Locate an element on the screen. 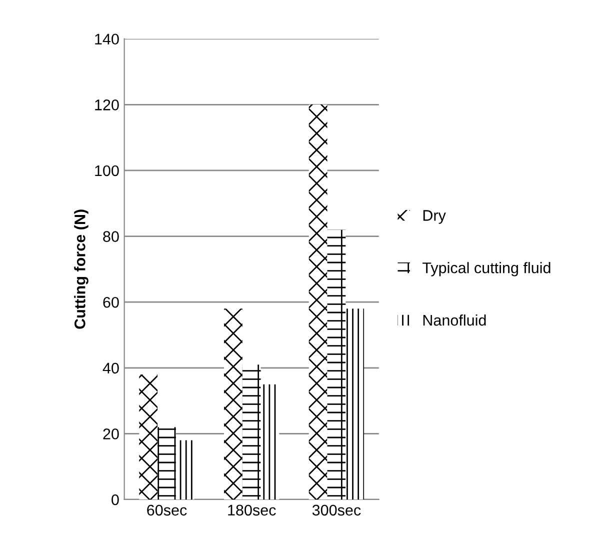 The image size is (592, 555). x-tick-label: 60sec is located at coordinates (167, 510).